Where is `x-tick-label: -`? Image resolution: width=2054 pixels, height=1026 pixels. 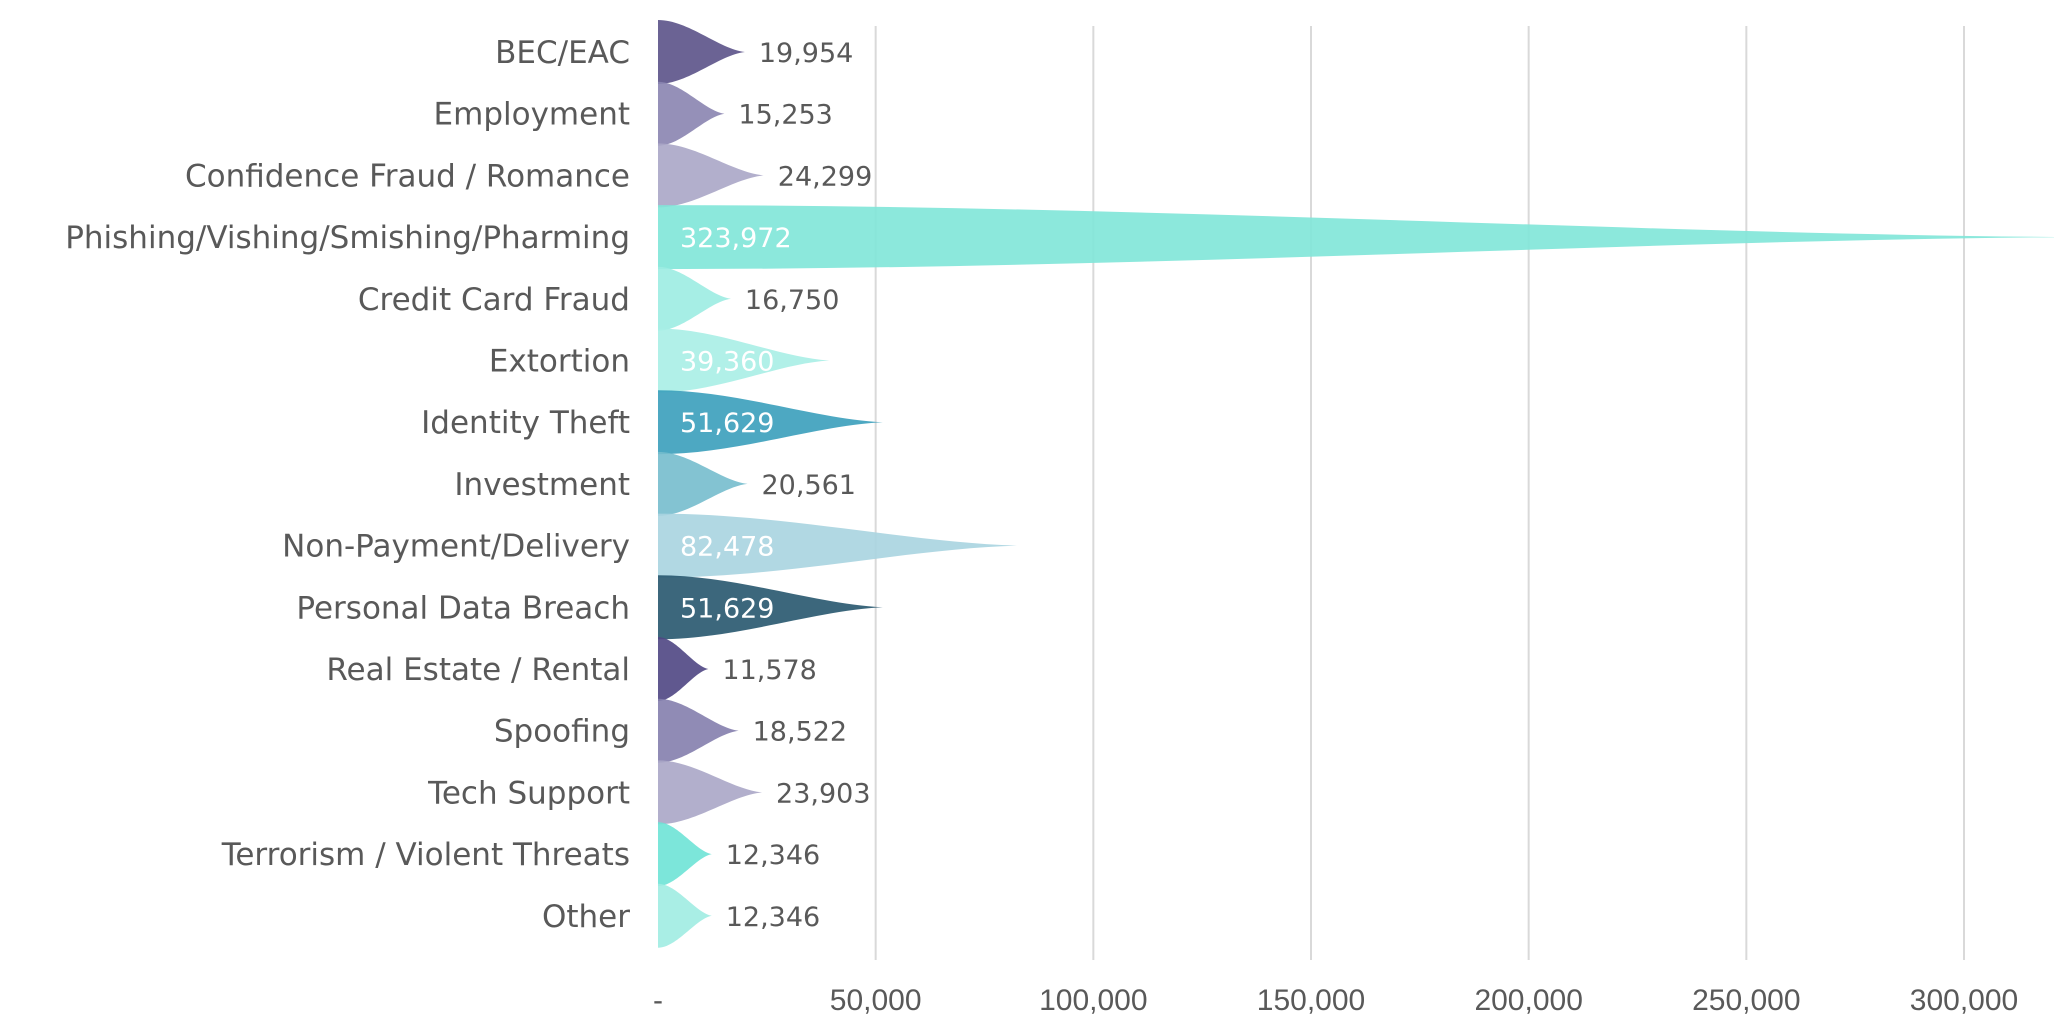
x-tick-label: - is located at coordinates (658, 1000).